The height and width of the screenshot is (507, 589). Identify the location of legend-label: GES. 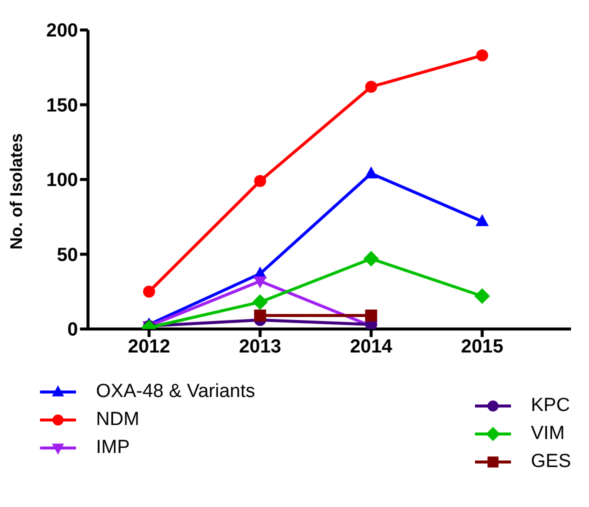
(550, 462).